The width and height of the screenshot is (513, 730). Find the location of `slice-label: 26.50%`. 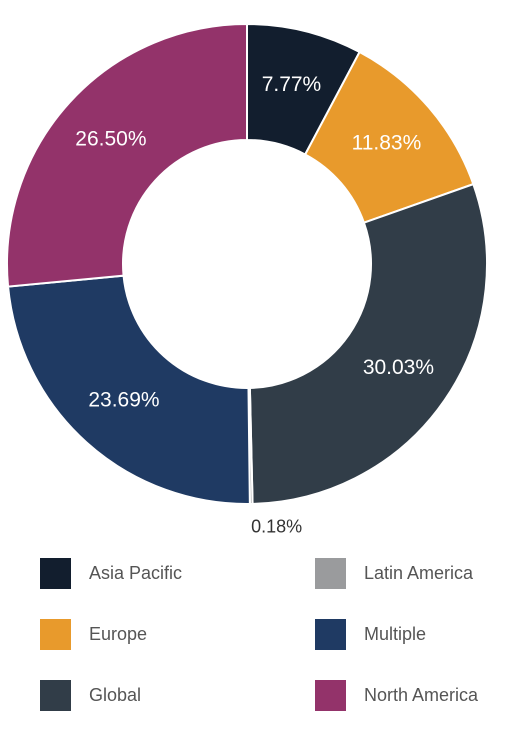

slice-label: 26.50% is located at coordinates (110, 139).